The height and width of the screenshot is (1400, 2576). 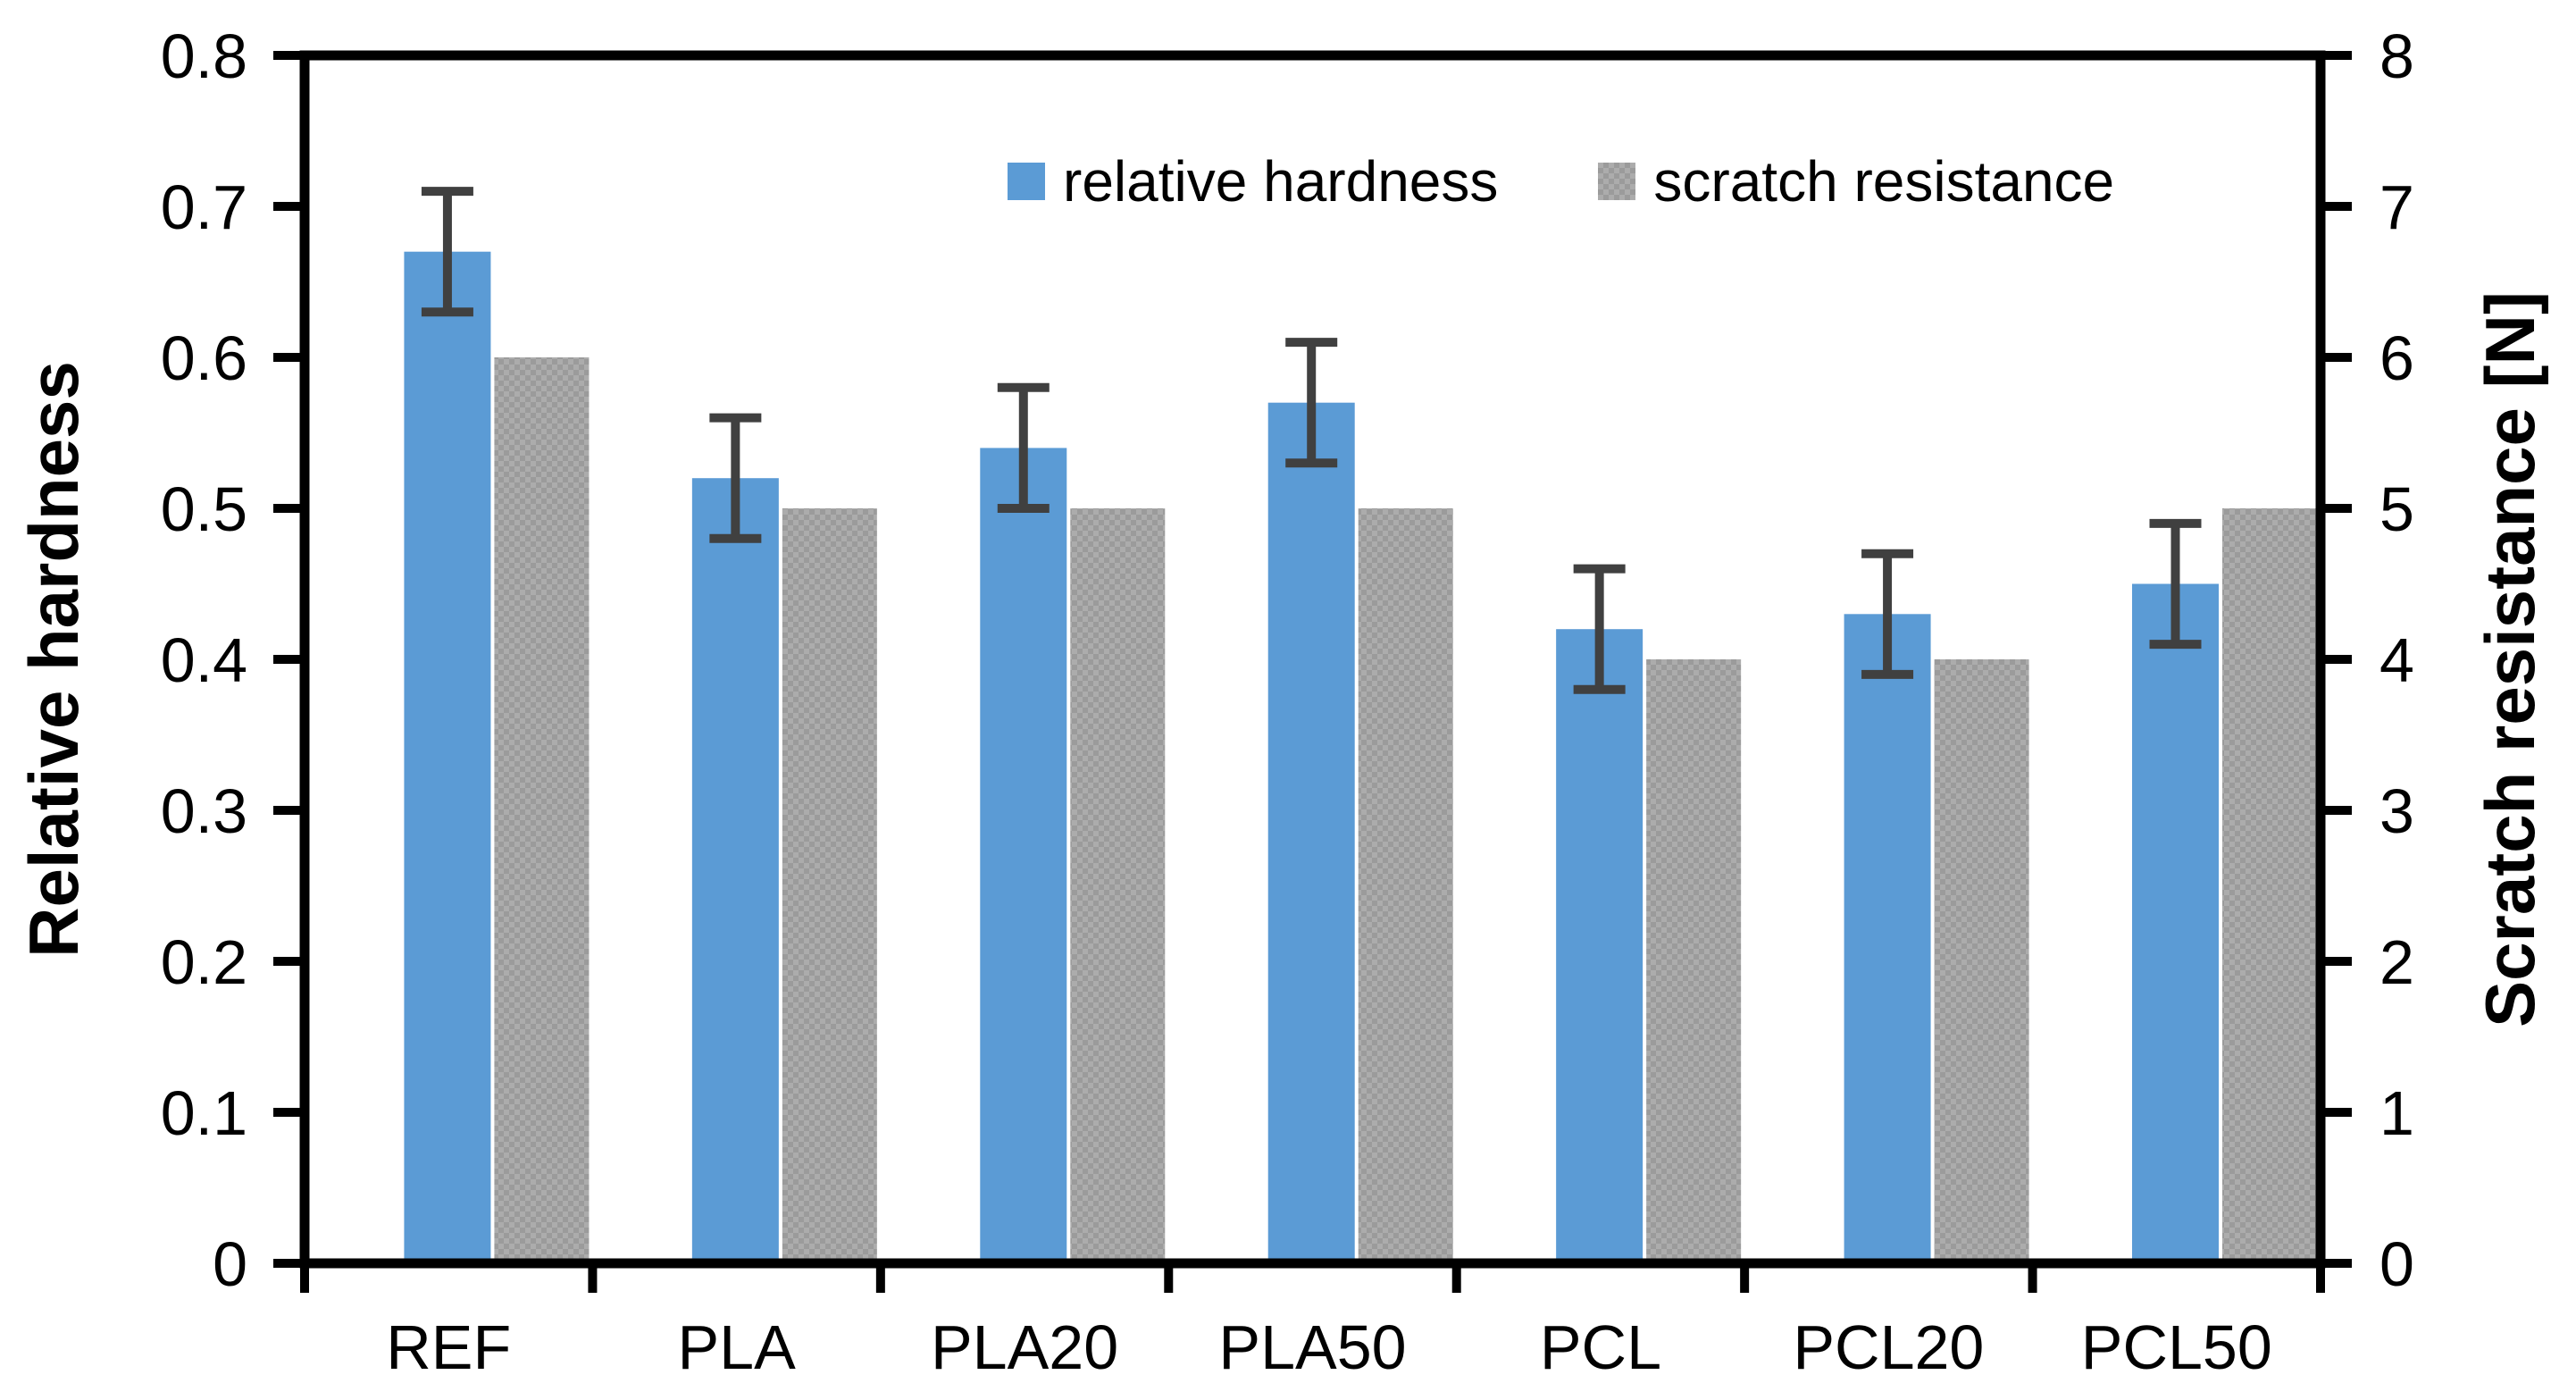 I want to click on x-tick-label-PCL50: PCL50, so click(x=2176, y=1347).